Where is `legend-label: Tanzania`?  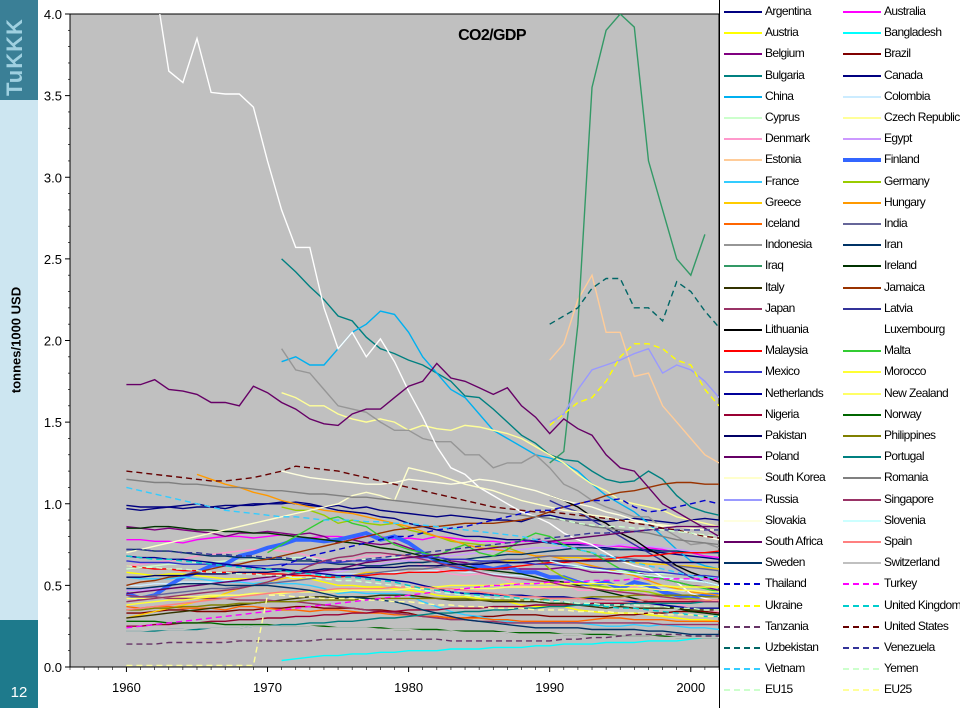 legend-label: Tanzania is located at coordinates (787, 625).